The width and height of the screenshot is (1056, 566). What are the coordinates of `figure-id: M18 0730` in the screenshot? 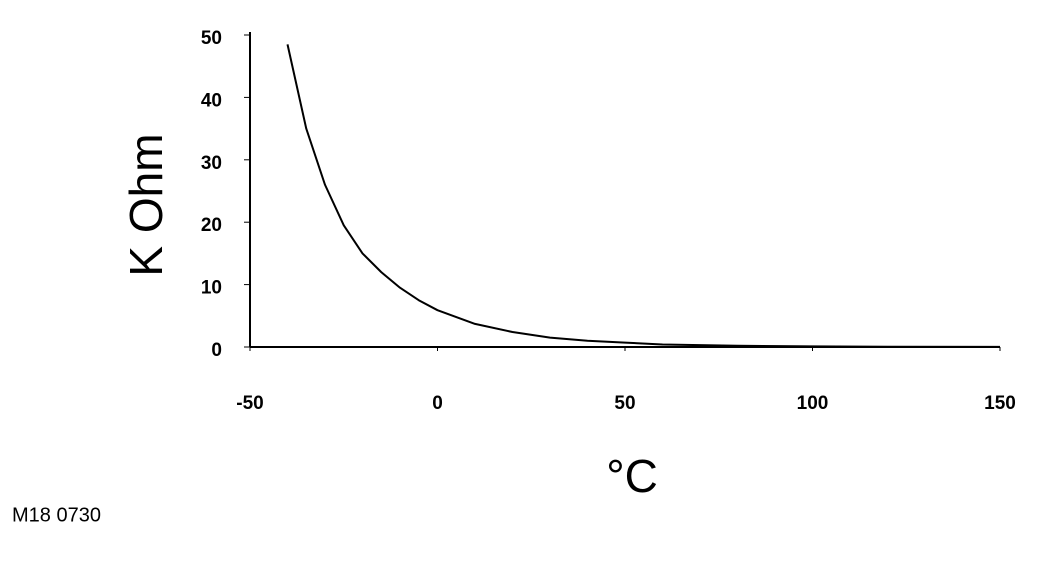 It's located at (56, 515).